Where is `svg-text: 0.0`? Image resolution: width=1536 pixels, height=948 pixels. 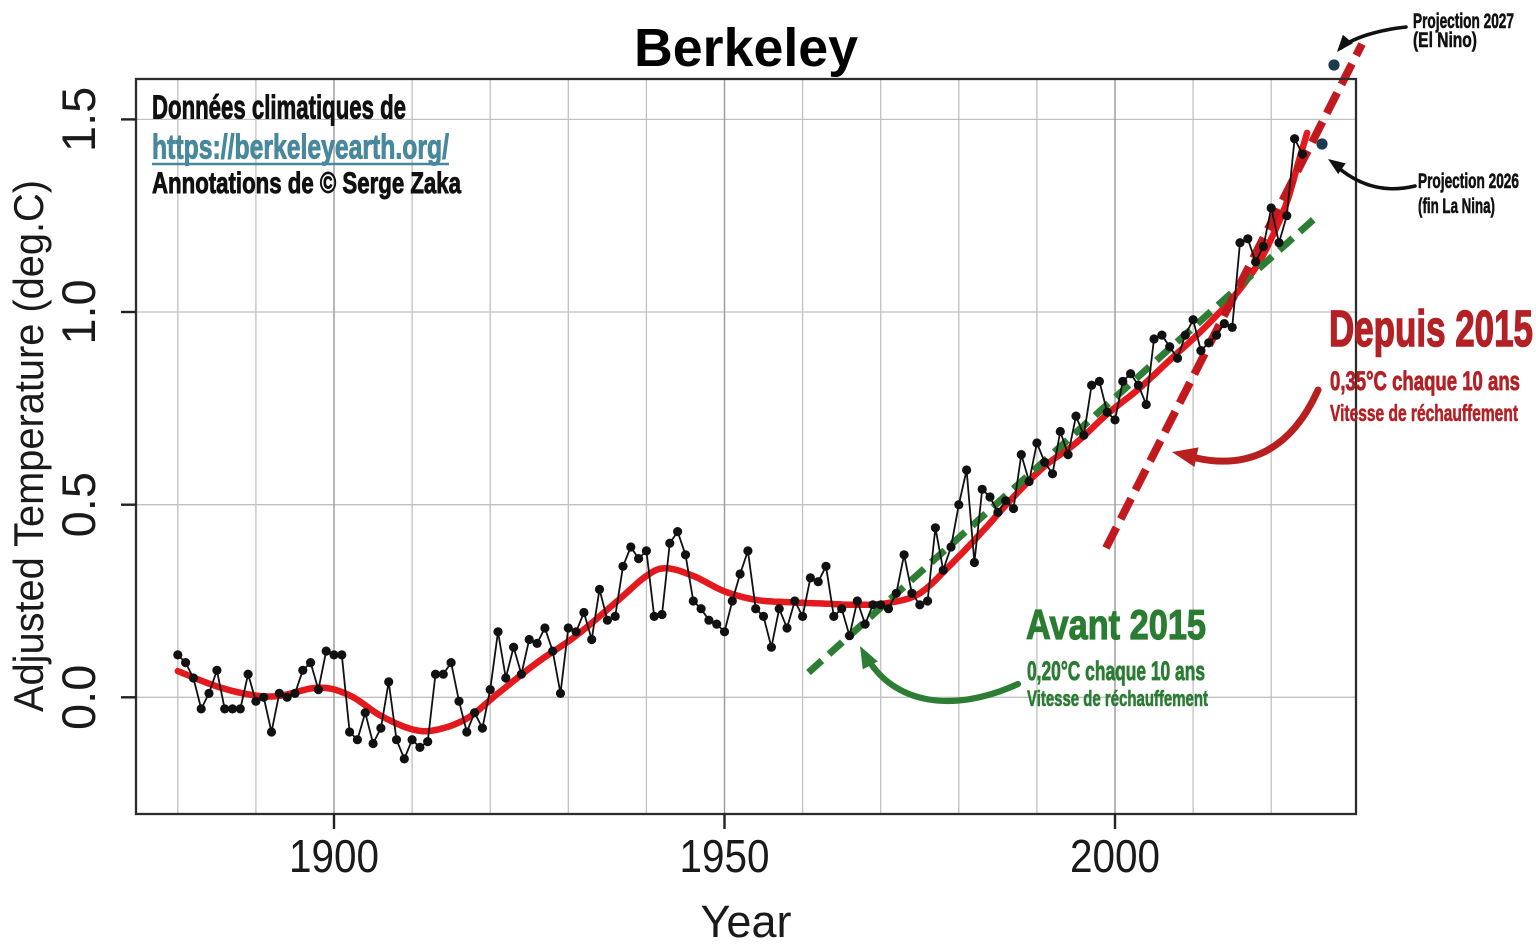
svg-text: 0.0 is located at coordinates (78, 697).